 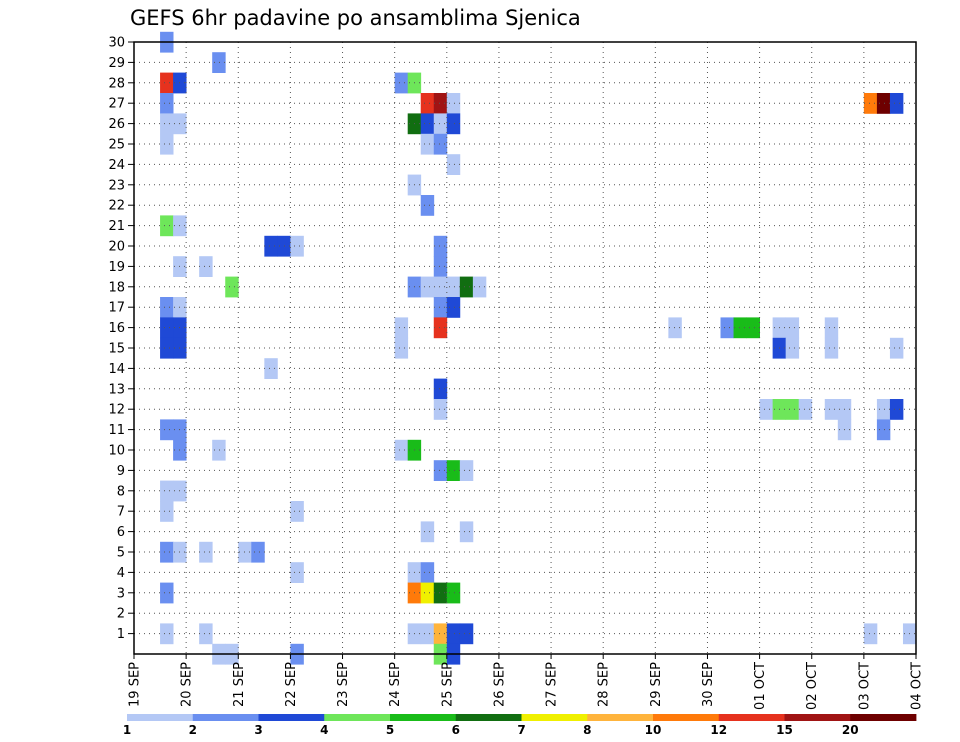 What do you see at coordinates (291, 684) in the screenshot?
I see `x-tick-label: 22 SEP` at bounding box center [291, 684].